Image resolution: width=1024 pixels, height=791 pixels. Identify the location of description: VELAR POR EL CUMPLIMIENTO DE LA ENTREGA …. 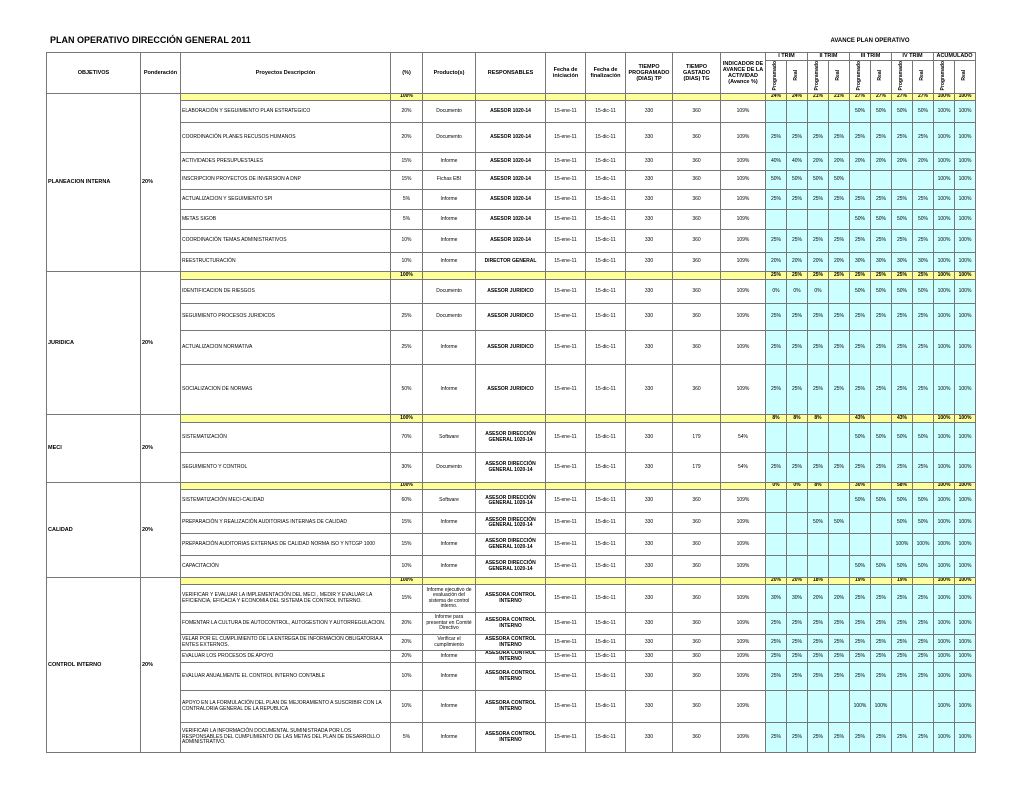
(285, 642).